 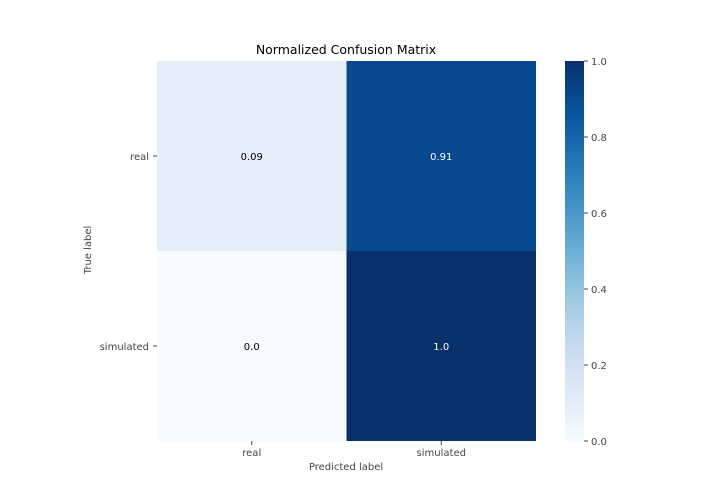 What do you see at coordinates (139, 157) in the screenshot?
I see `y-tick-label: real` at bounding box center [139, 157].